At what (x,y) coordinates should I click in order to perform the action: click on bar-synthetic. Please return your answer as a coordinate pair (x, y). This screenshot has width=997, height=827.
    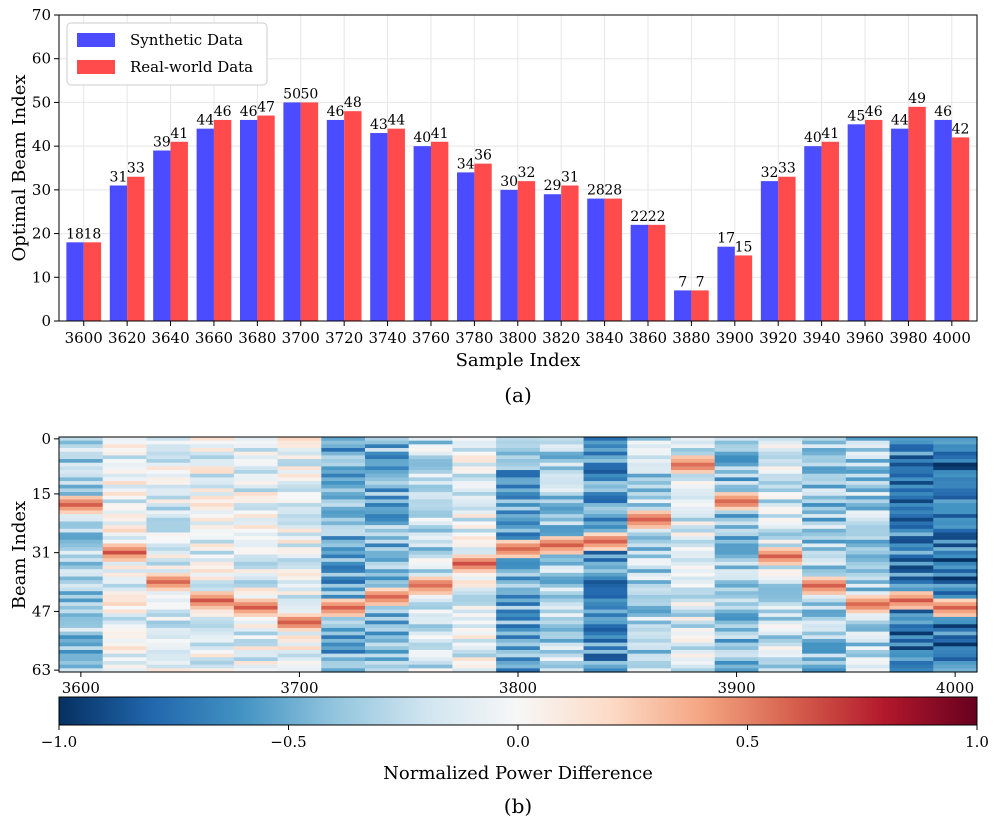
    Looking at the image, I should click on (509, 255).